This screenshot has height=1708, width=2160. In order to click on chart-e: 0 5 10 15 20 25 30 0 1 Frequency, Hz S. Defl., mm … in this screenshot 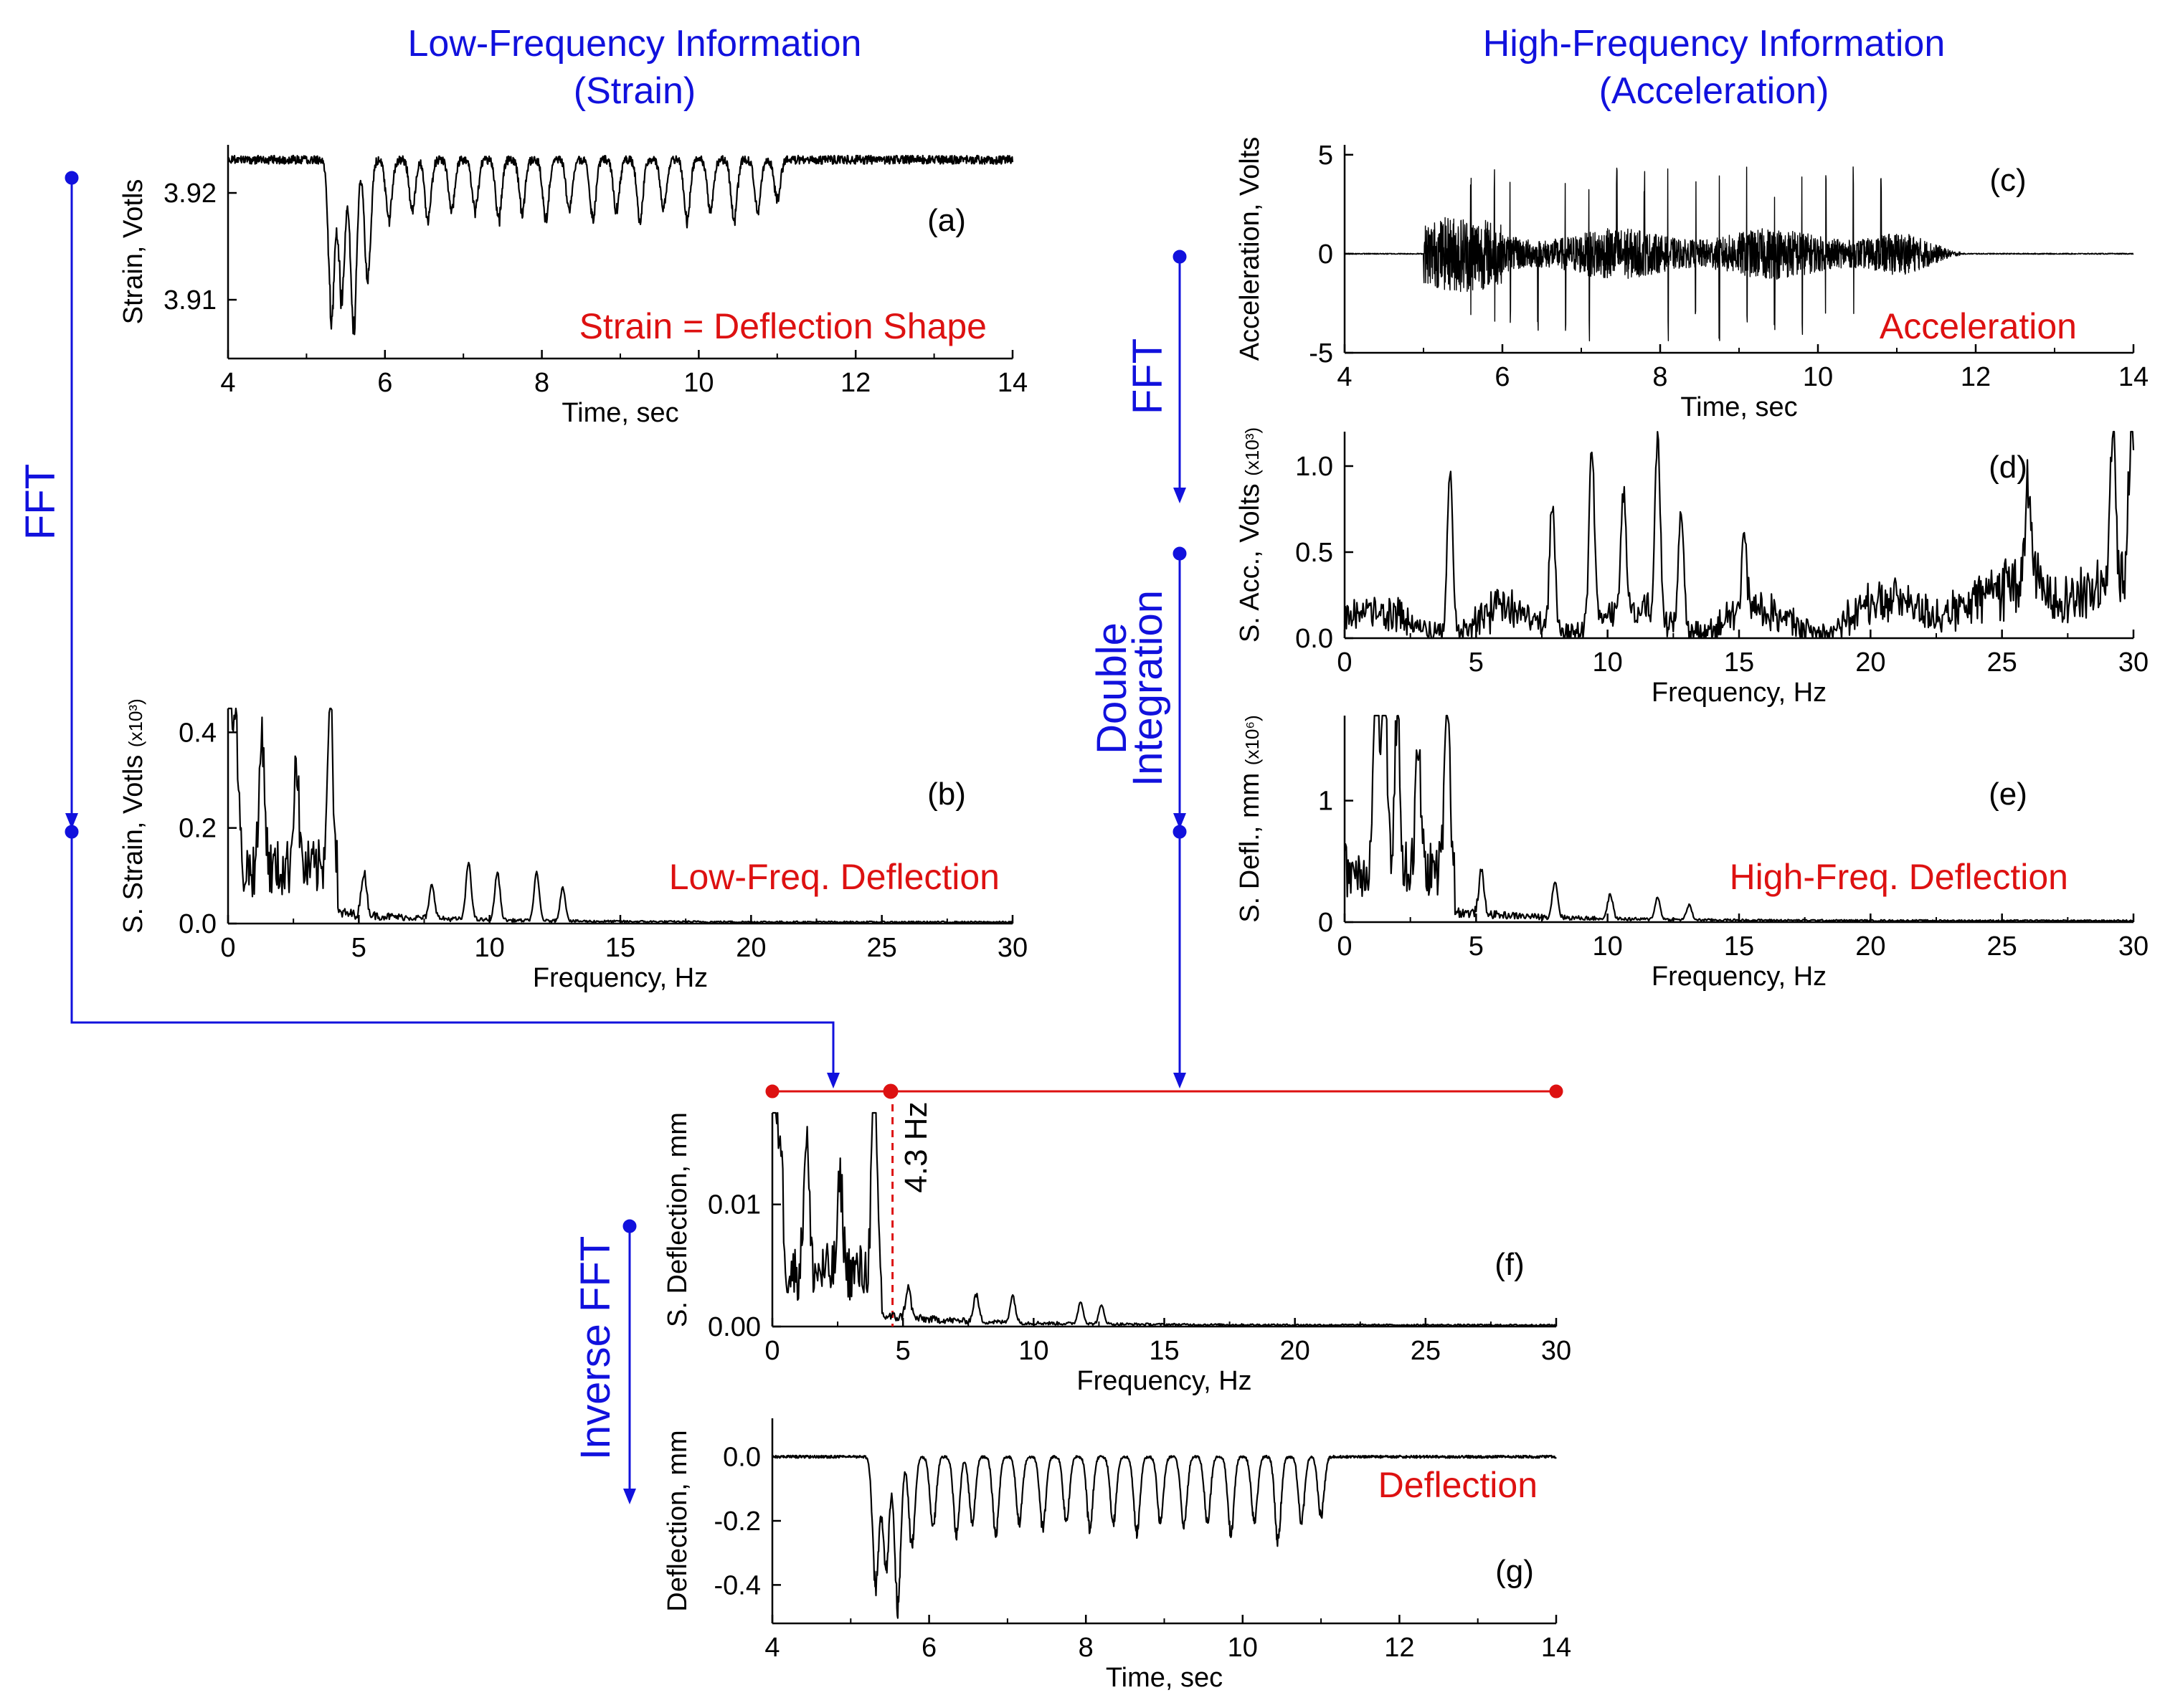, I will do `click(1692, 853)`.